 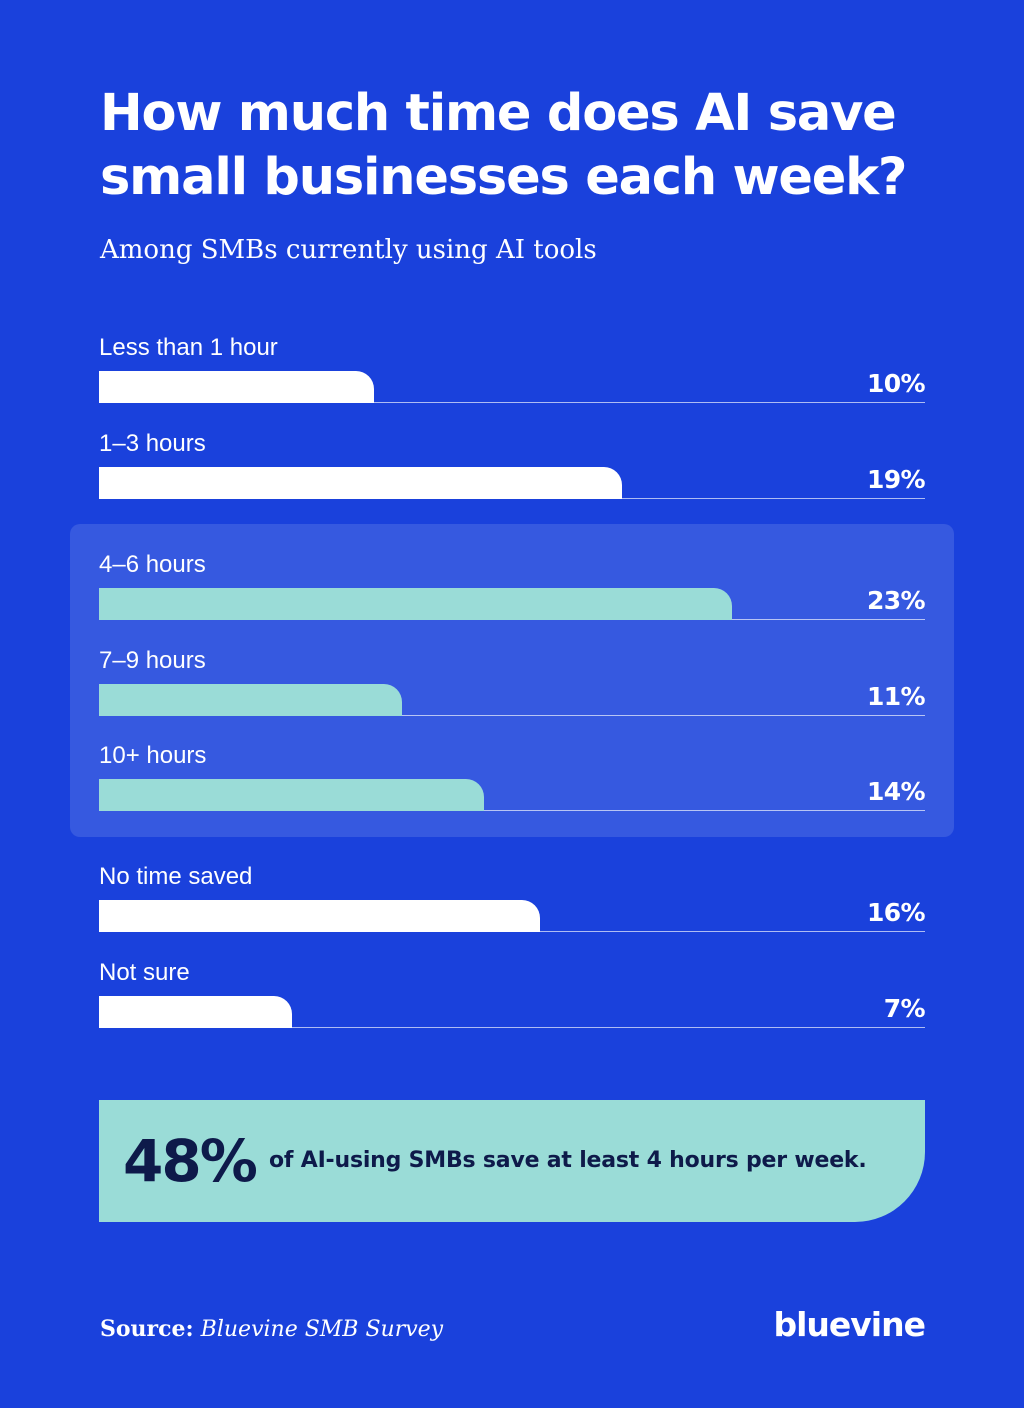 What do you see at coordinates (512, 368) in the screenshot?
I see `bar-row: Less than 1 hour 10%` at bounding box center [512, 368].